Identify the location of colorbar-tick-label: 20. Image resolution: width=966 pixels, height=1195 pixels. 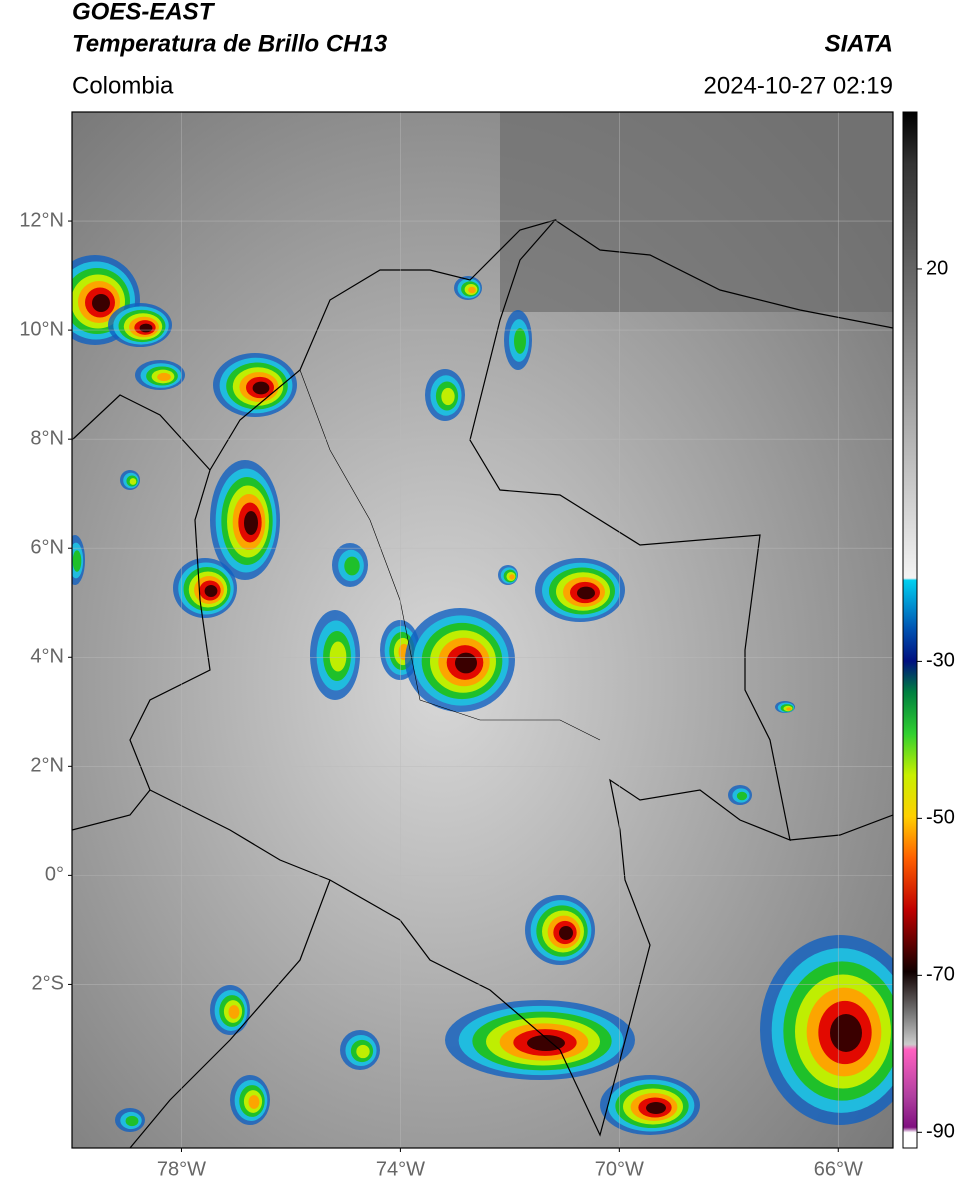
(937, 268).